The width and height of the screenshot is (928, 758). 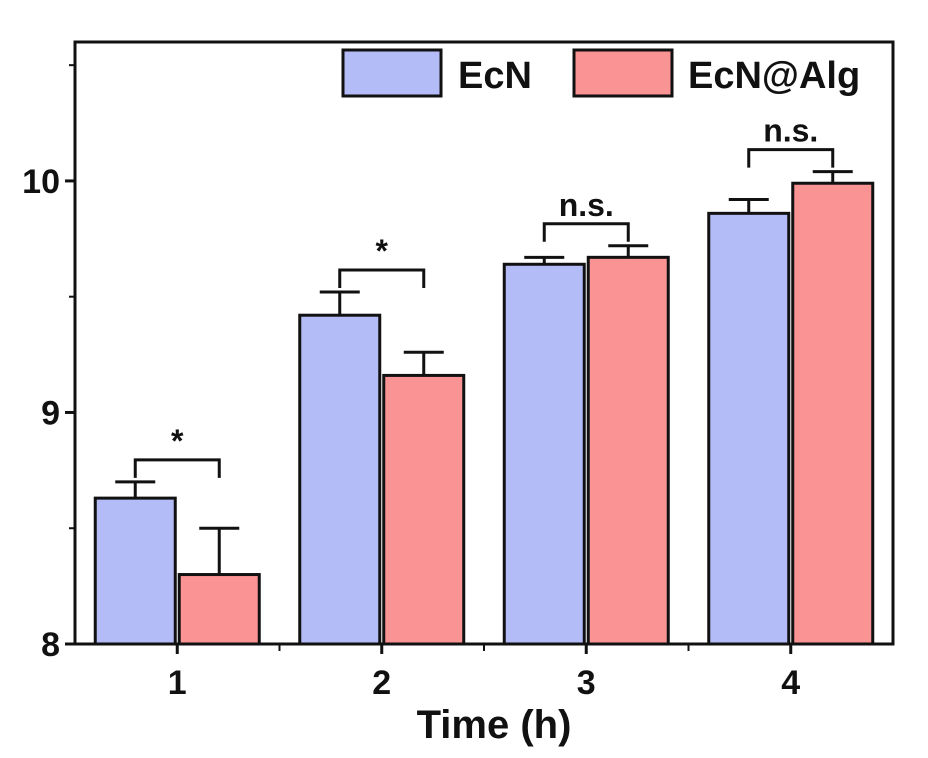 What do you see at coordinates (50, 645) in the screenshot?
I see `y-tick-label: 8` at bounding box center [50, 645].